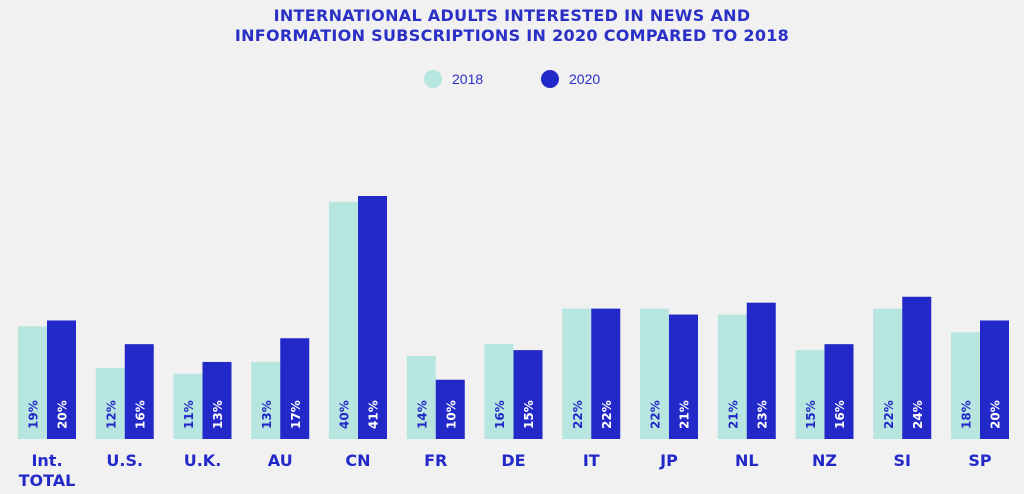 The image size is (1024, 494). I want to click on data-label-2018-it: 22%, so click(578, 414).